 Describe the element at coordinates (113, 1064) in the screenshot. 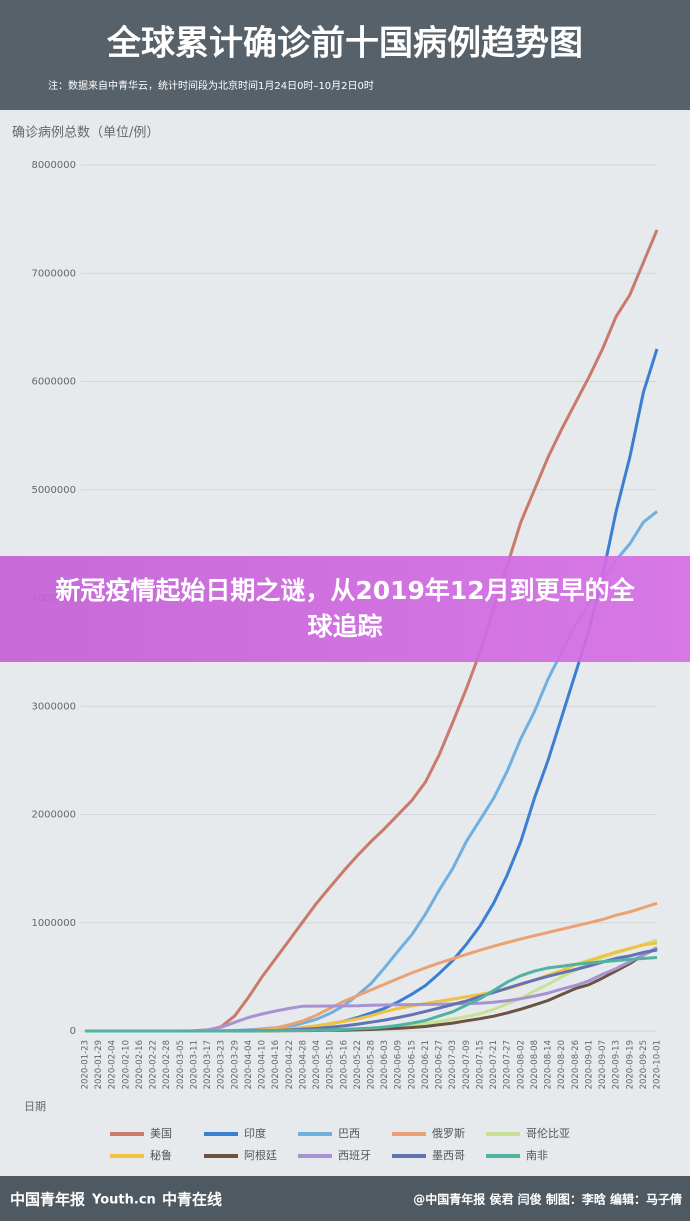

I see `x-tick-label: 2020-02-04` at that location.